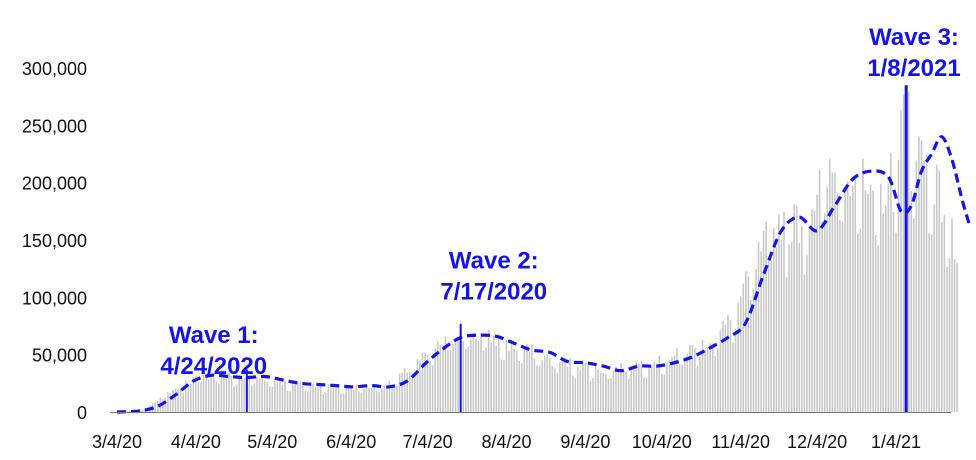 This screenshot has height=460, width=976. What do you see at coordinates (54, 69) in the screenshot?
I see `y-tick-label: 300,000` at bounding box center [54, 69].